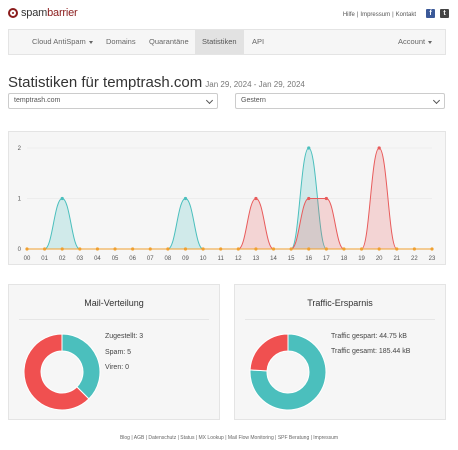 This screenshot has height=450, width=458. Describe the element at coordinates (62, 259) in the screenshot. I see `x-tick-label: 02` at that location.